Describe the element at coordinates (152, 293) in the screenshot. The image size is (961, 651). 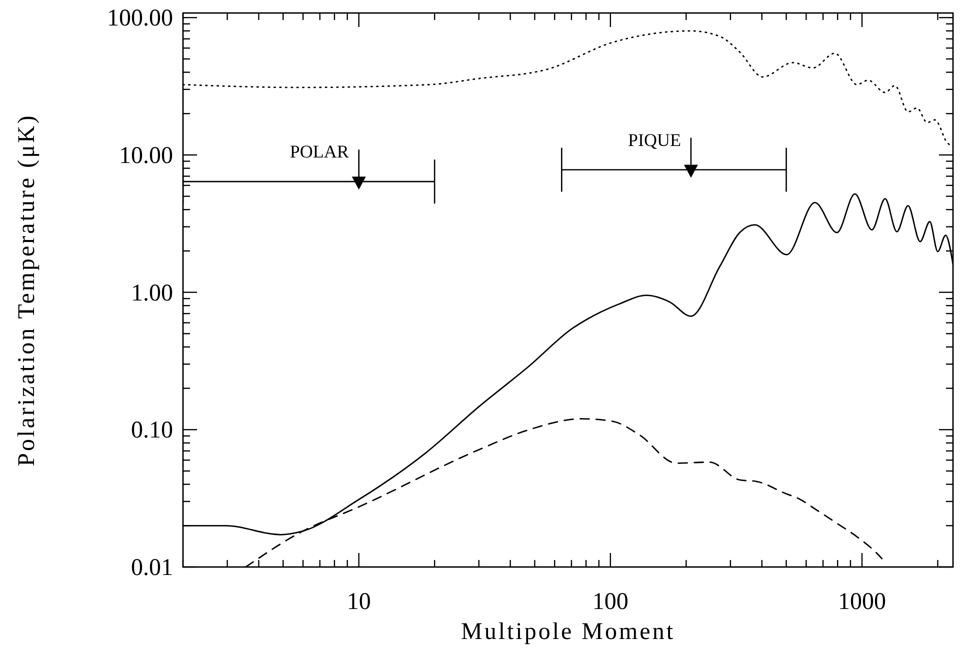
I see `y-tick-label: 1.00` at that location.